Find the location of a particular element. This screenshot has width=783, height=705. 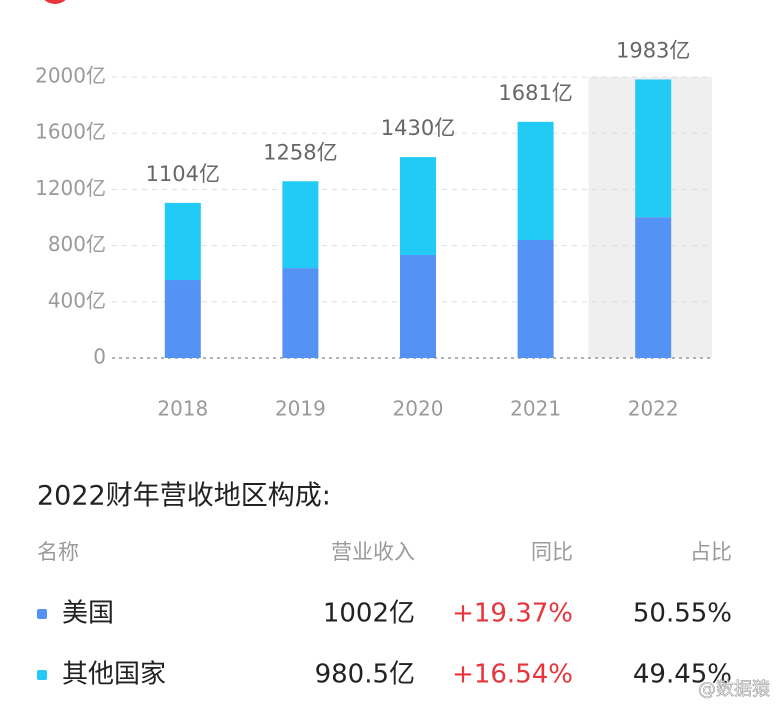

row-revenue: 1002亿 is located at coordinates (369, 614).